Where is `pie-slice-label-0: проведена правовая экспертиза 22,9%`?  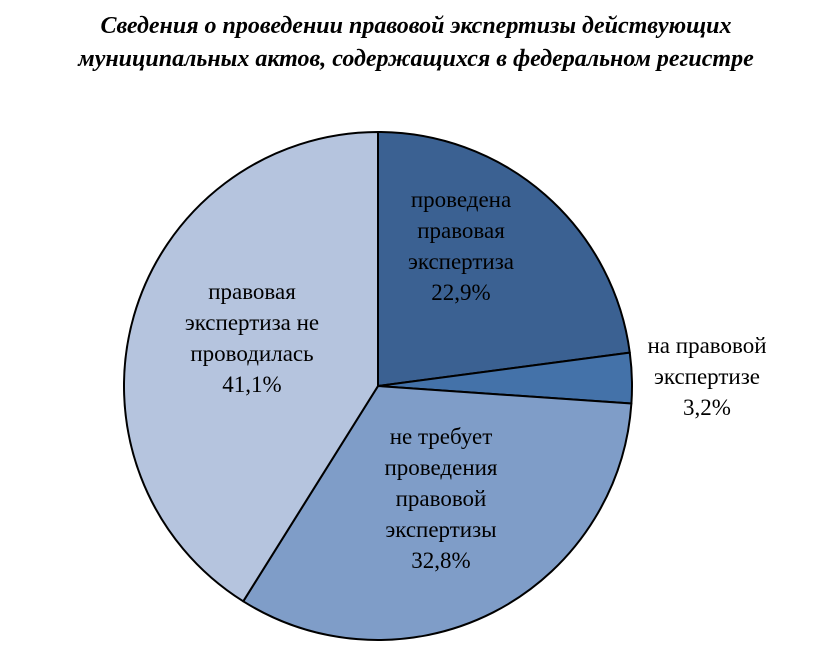 pie-slice-label-0: проведена правовая экспертиза 22,9% is located at coordinates (461, 246).